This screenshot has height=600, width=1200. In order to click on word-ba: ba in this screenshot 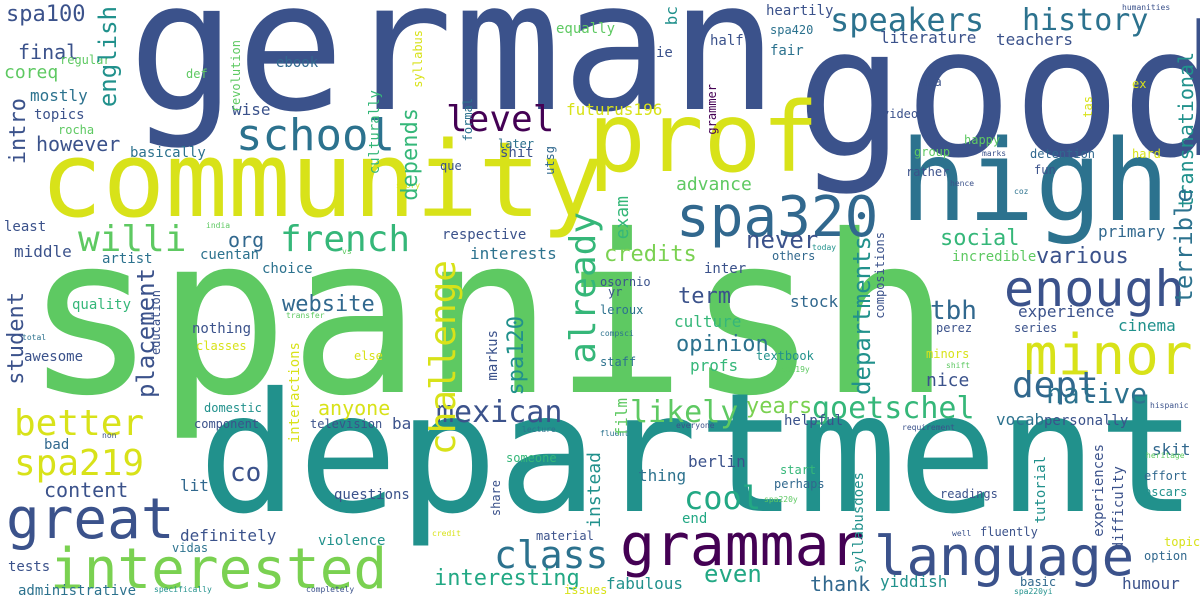, I will do `click(402, 423)`.